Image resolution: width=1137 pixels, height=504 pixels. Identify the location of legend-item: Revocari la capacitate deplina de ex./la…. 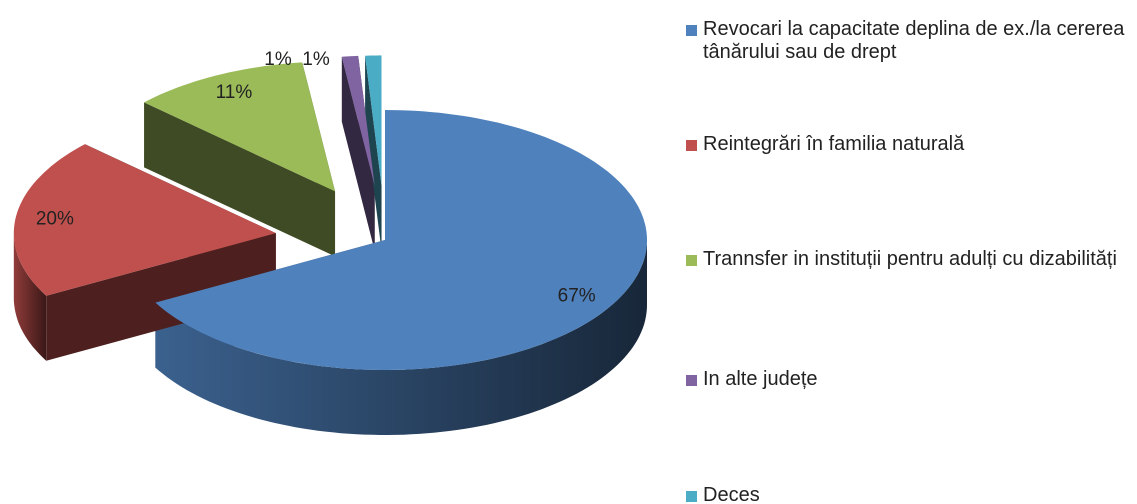
(908, 41).